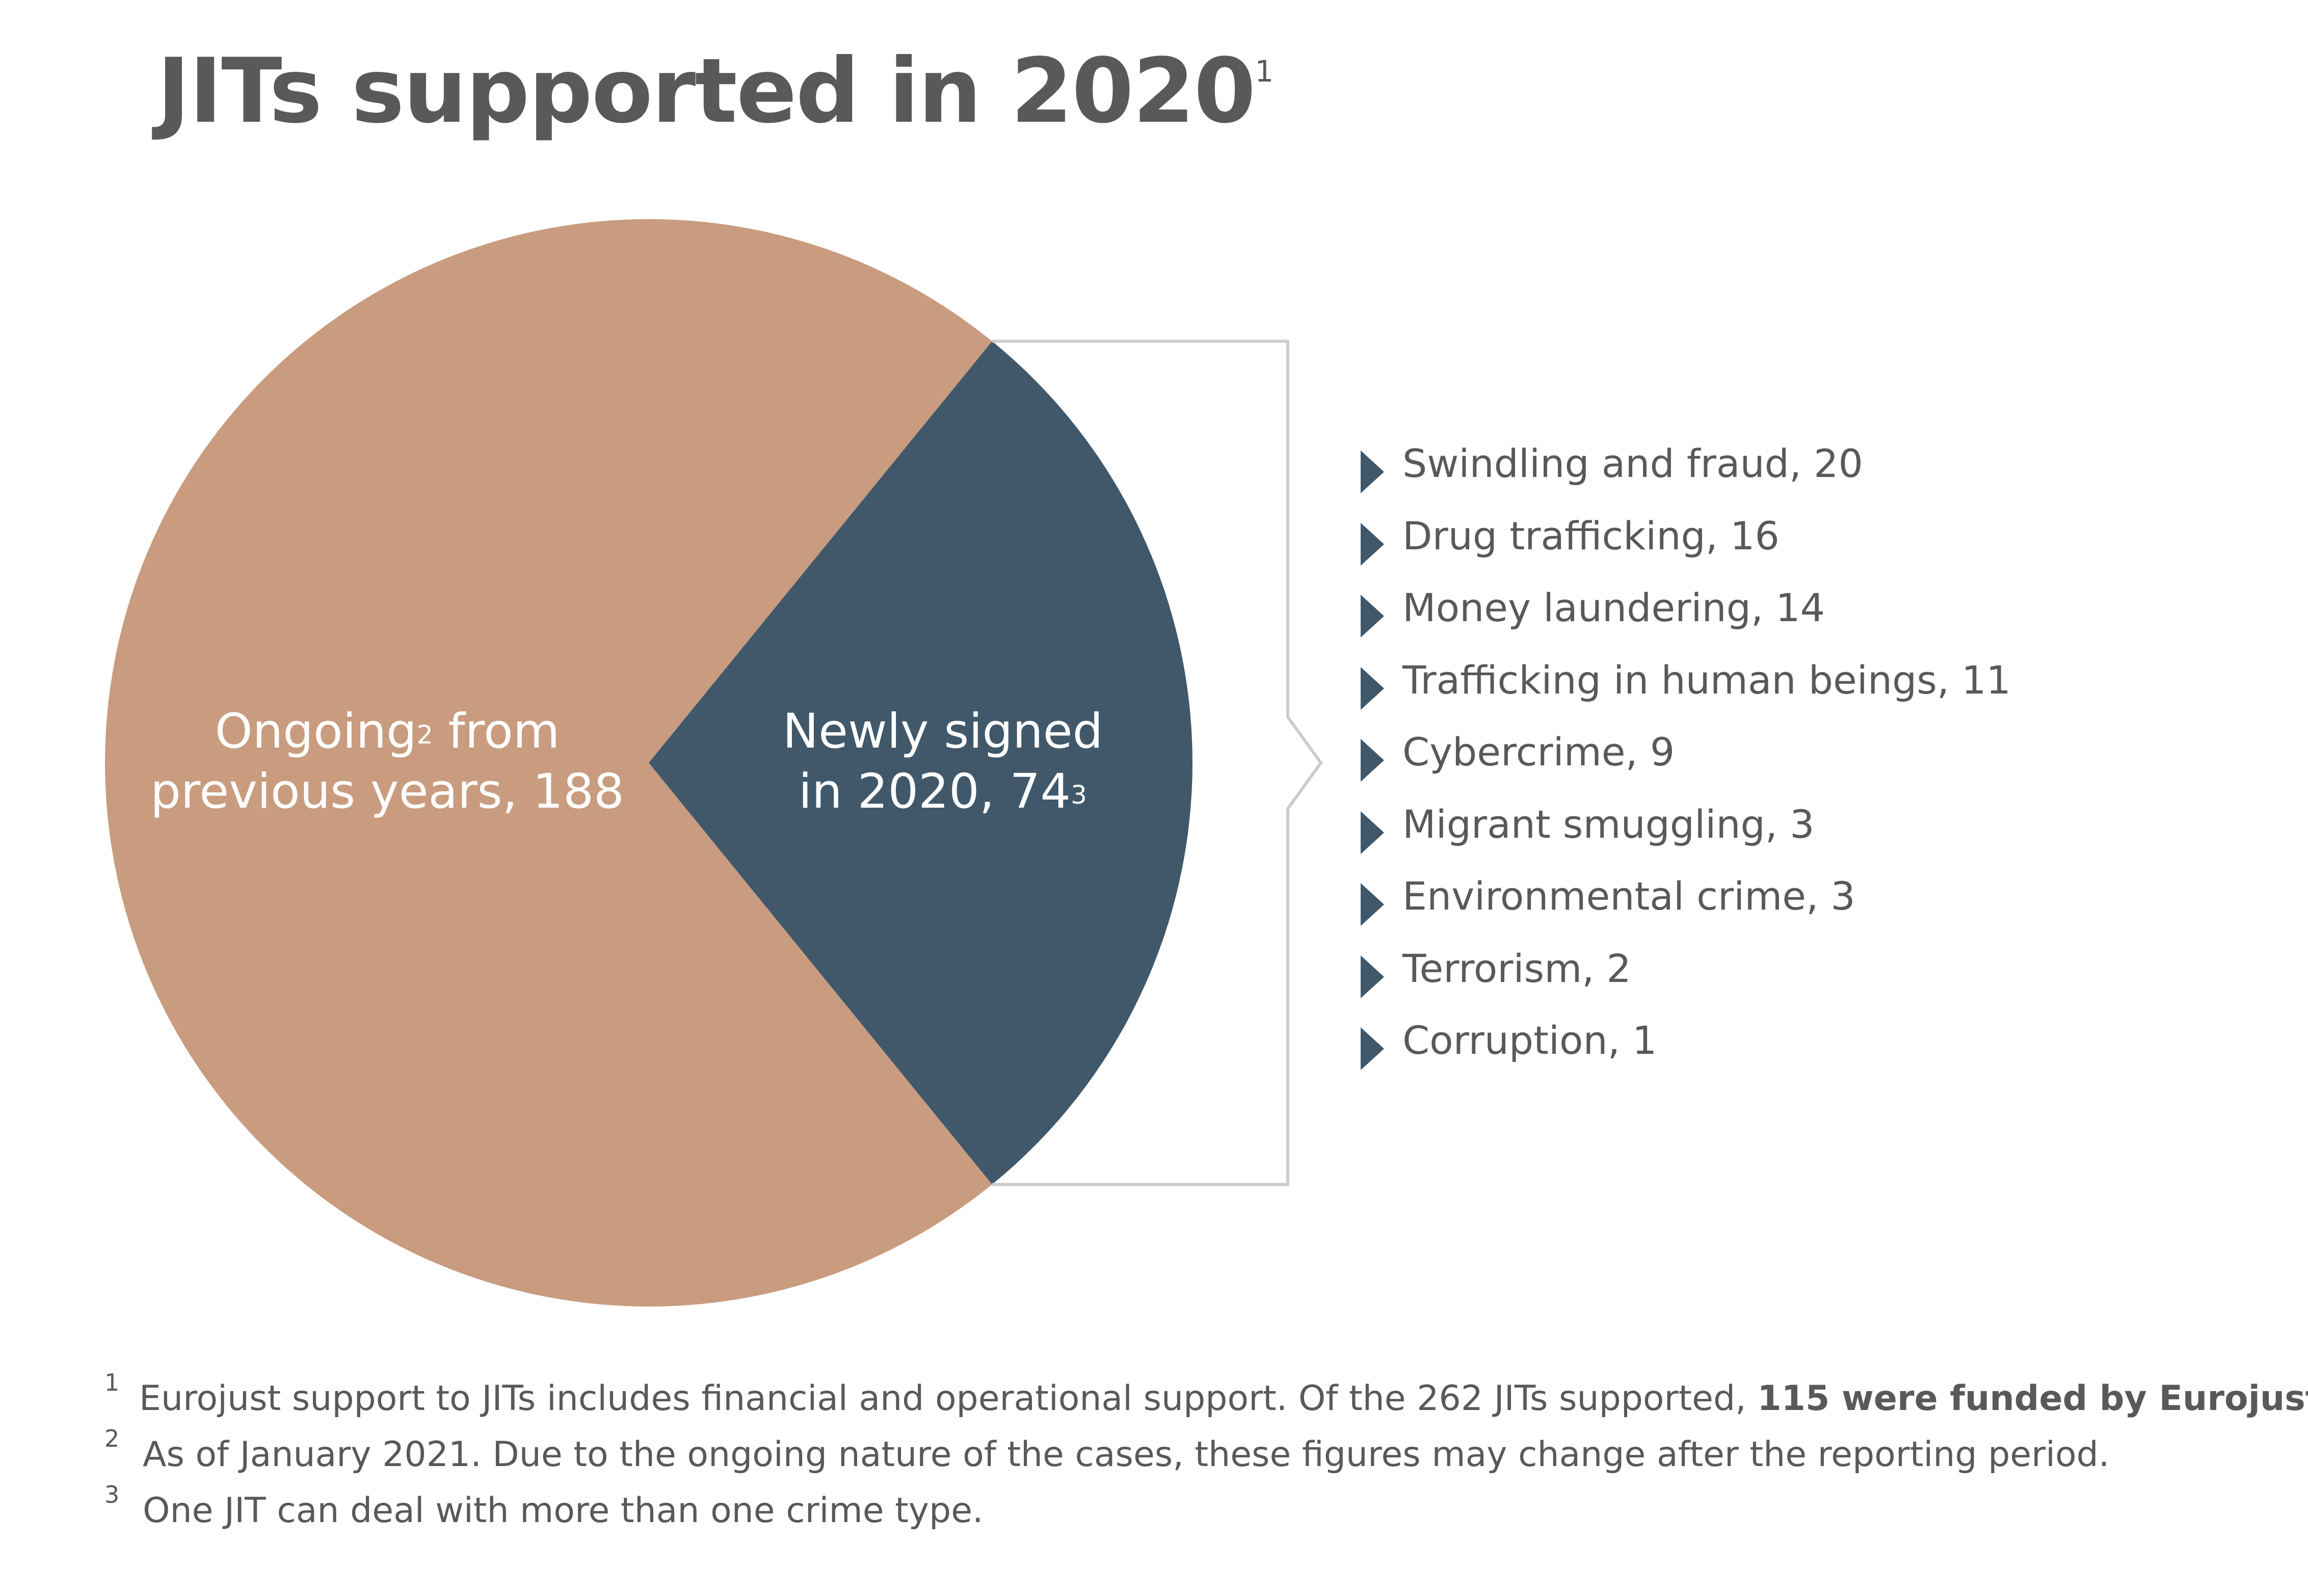  Describe the element at coordinates (942, 761) in the screenshot. I see `slice-label-newly-signed: Newly signed in 2020, 743` at that location.